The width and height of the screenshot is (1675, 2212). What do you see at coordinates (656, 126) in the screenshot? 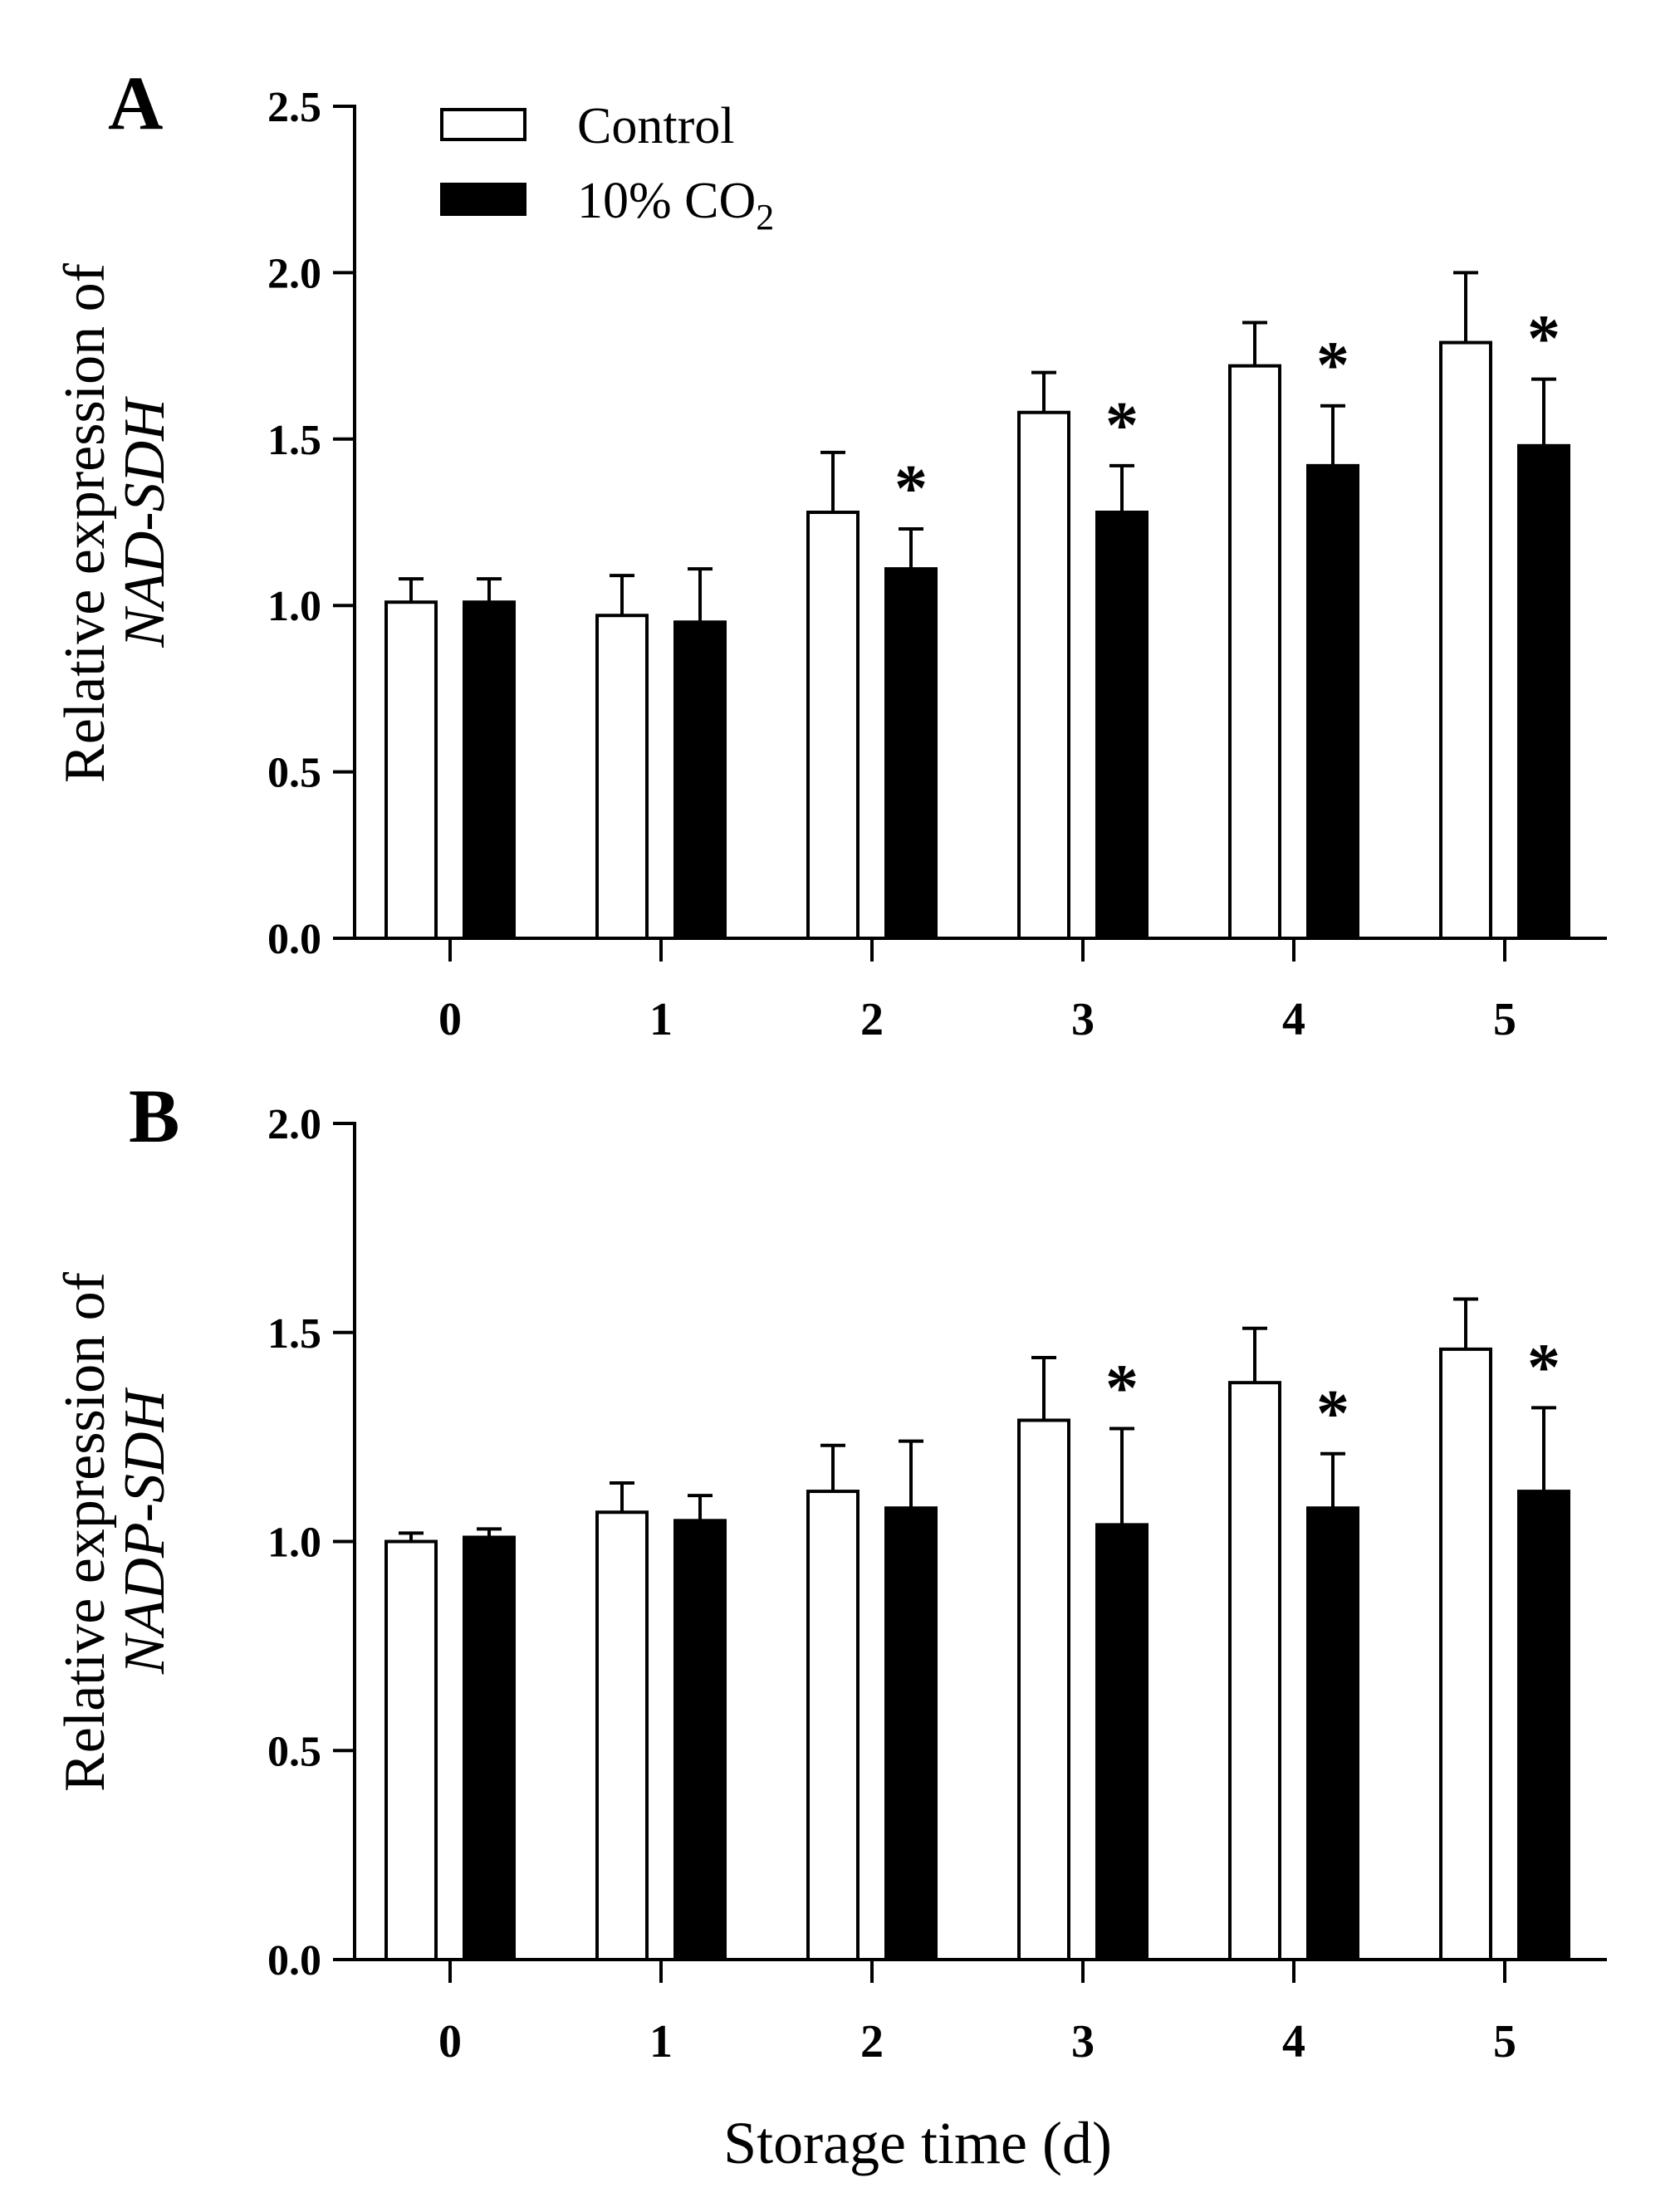
I see `legend-control-label: Control` at bounding box center [656, 126].